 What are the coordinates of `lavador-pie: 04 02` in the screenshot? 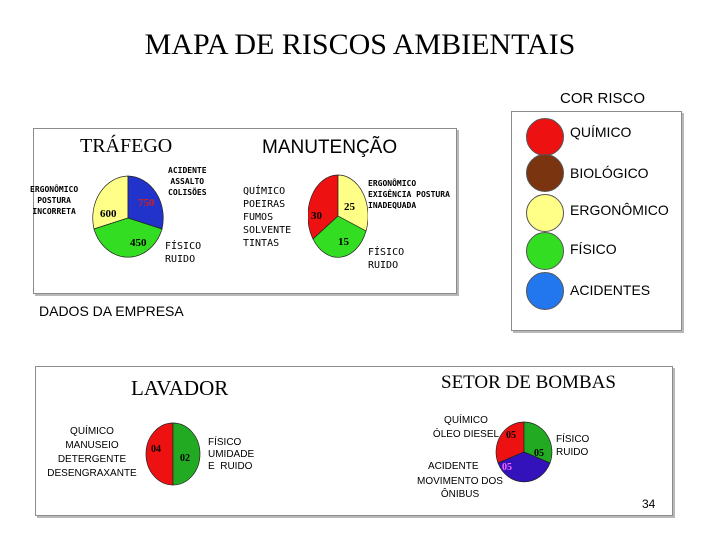 It's located at (173, 454).